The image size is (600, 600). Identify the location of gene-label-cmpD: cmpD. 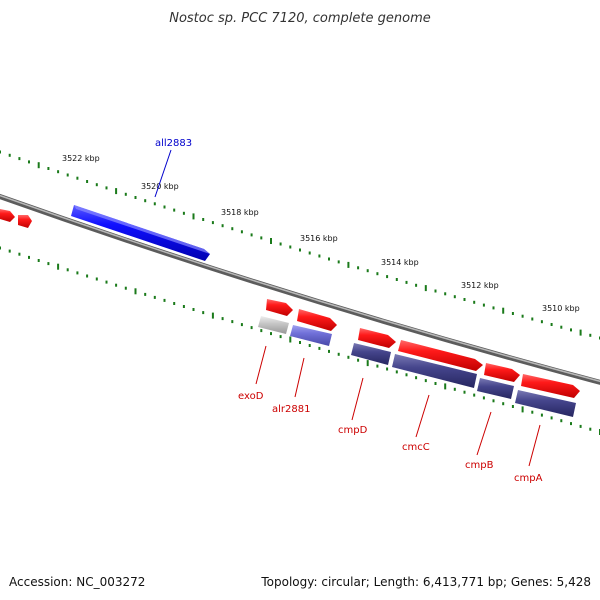
(353, 430).